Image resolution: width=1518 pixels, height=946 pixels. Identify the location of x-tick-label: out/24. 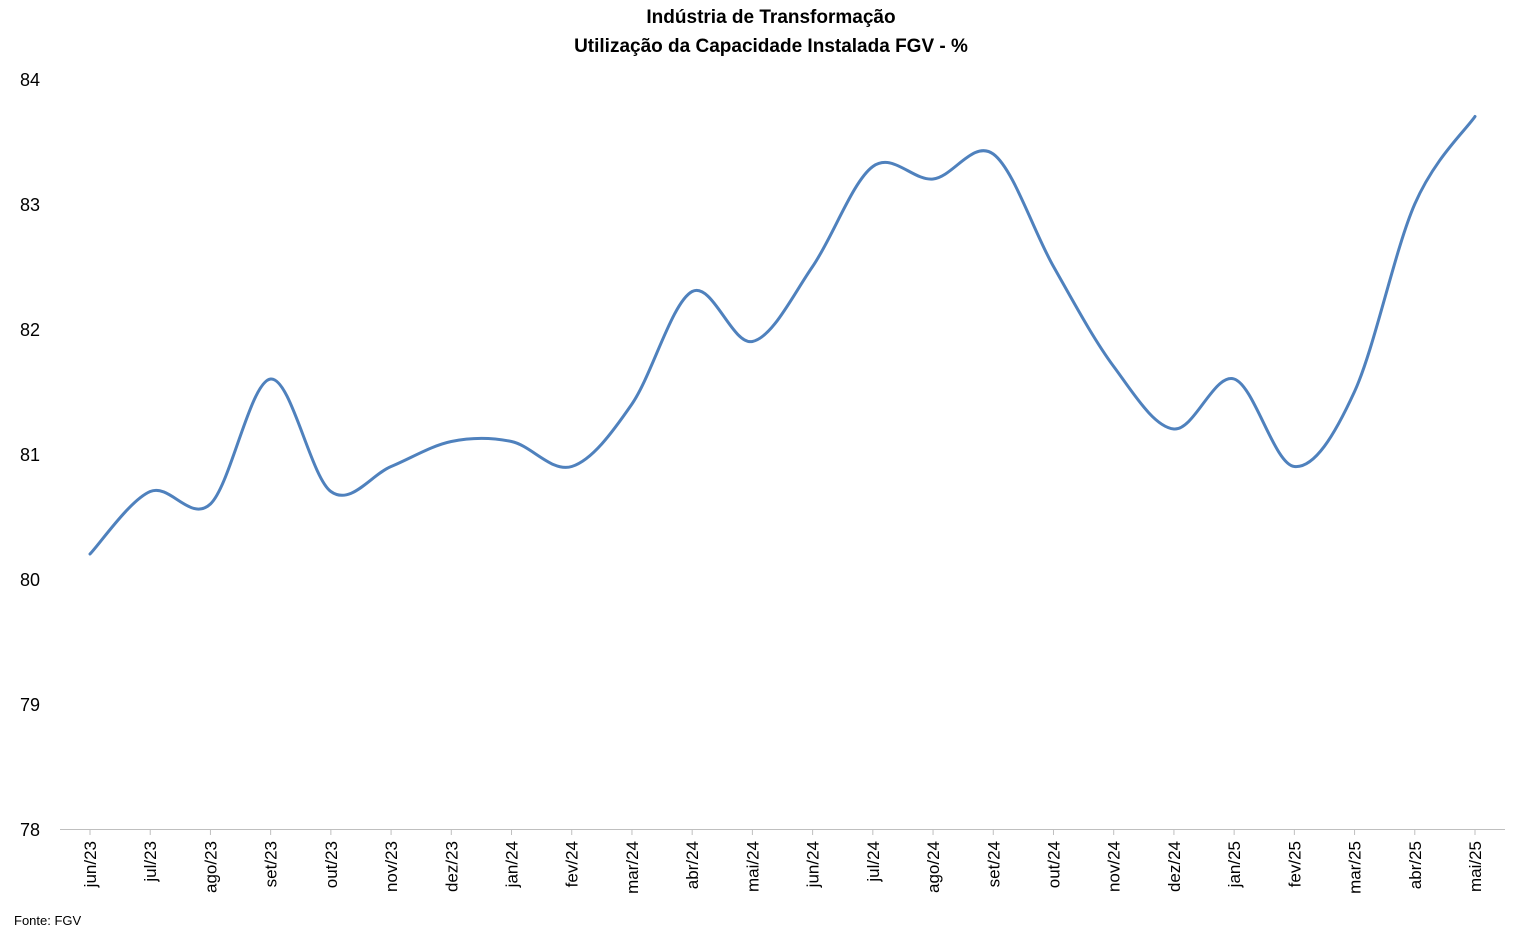
(1053, 864).